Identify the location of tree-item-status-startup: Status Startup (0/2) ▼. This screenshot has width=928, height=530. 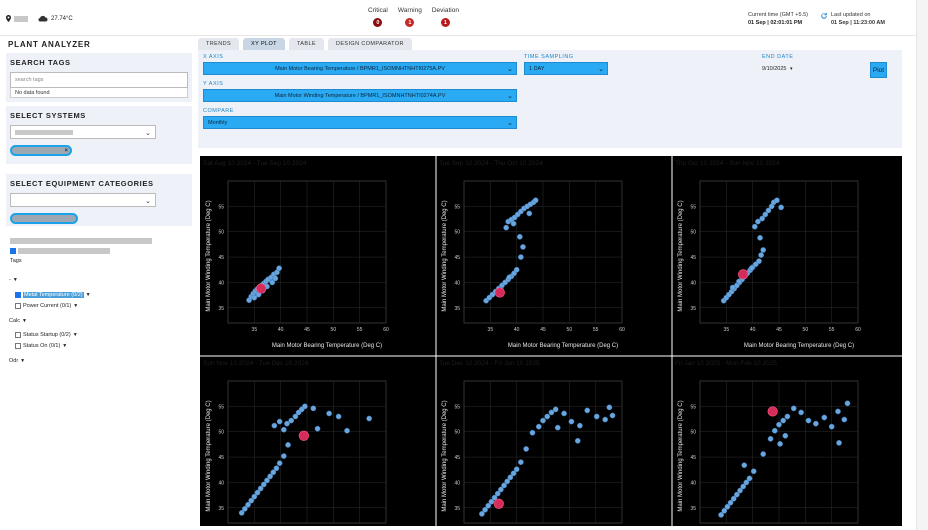
(99, 334).